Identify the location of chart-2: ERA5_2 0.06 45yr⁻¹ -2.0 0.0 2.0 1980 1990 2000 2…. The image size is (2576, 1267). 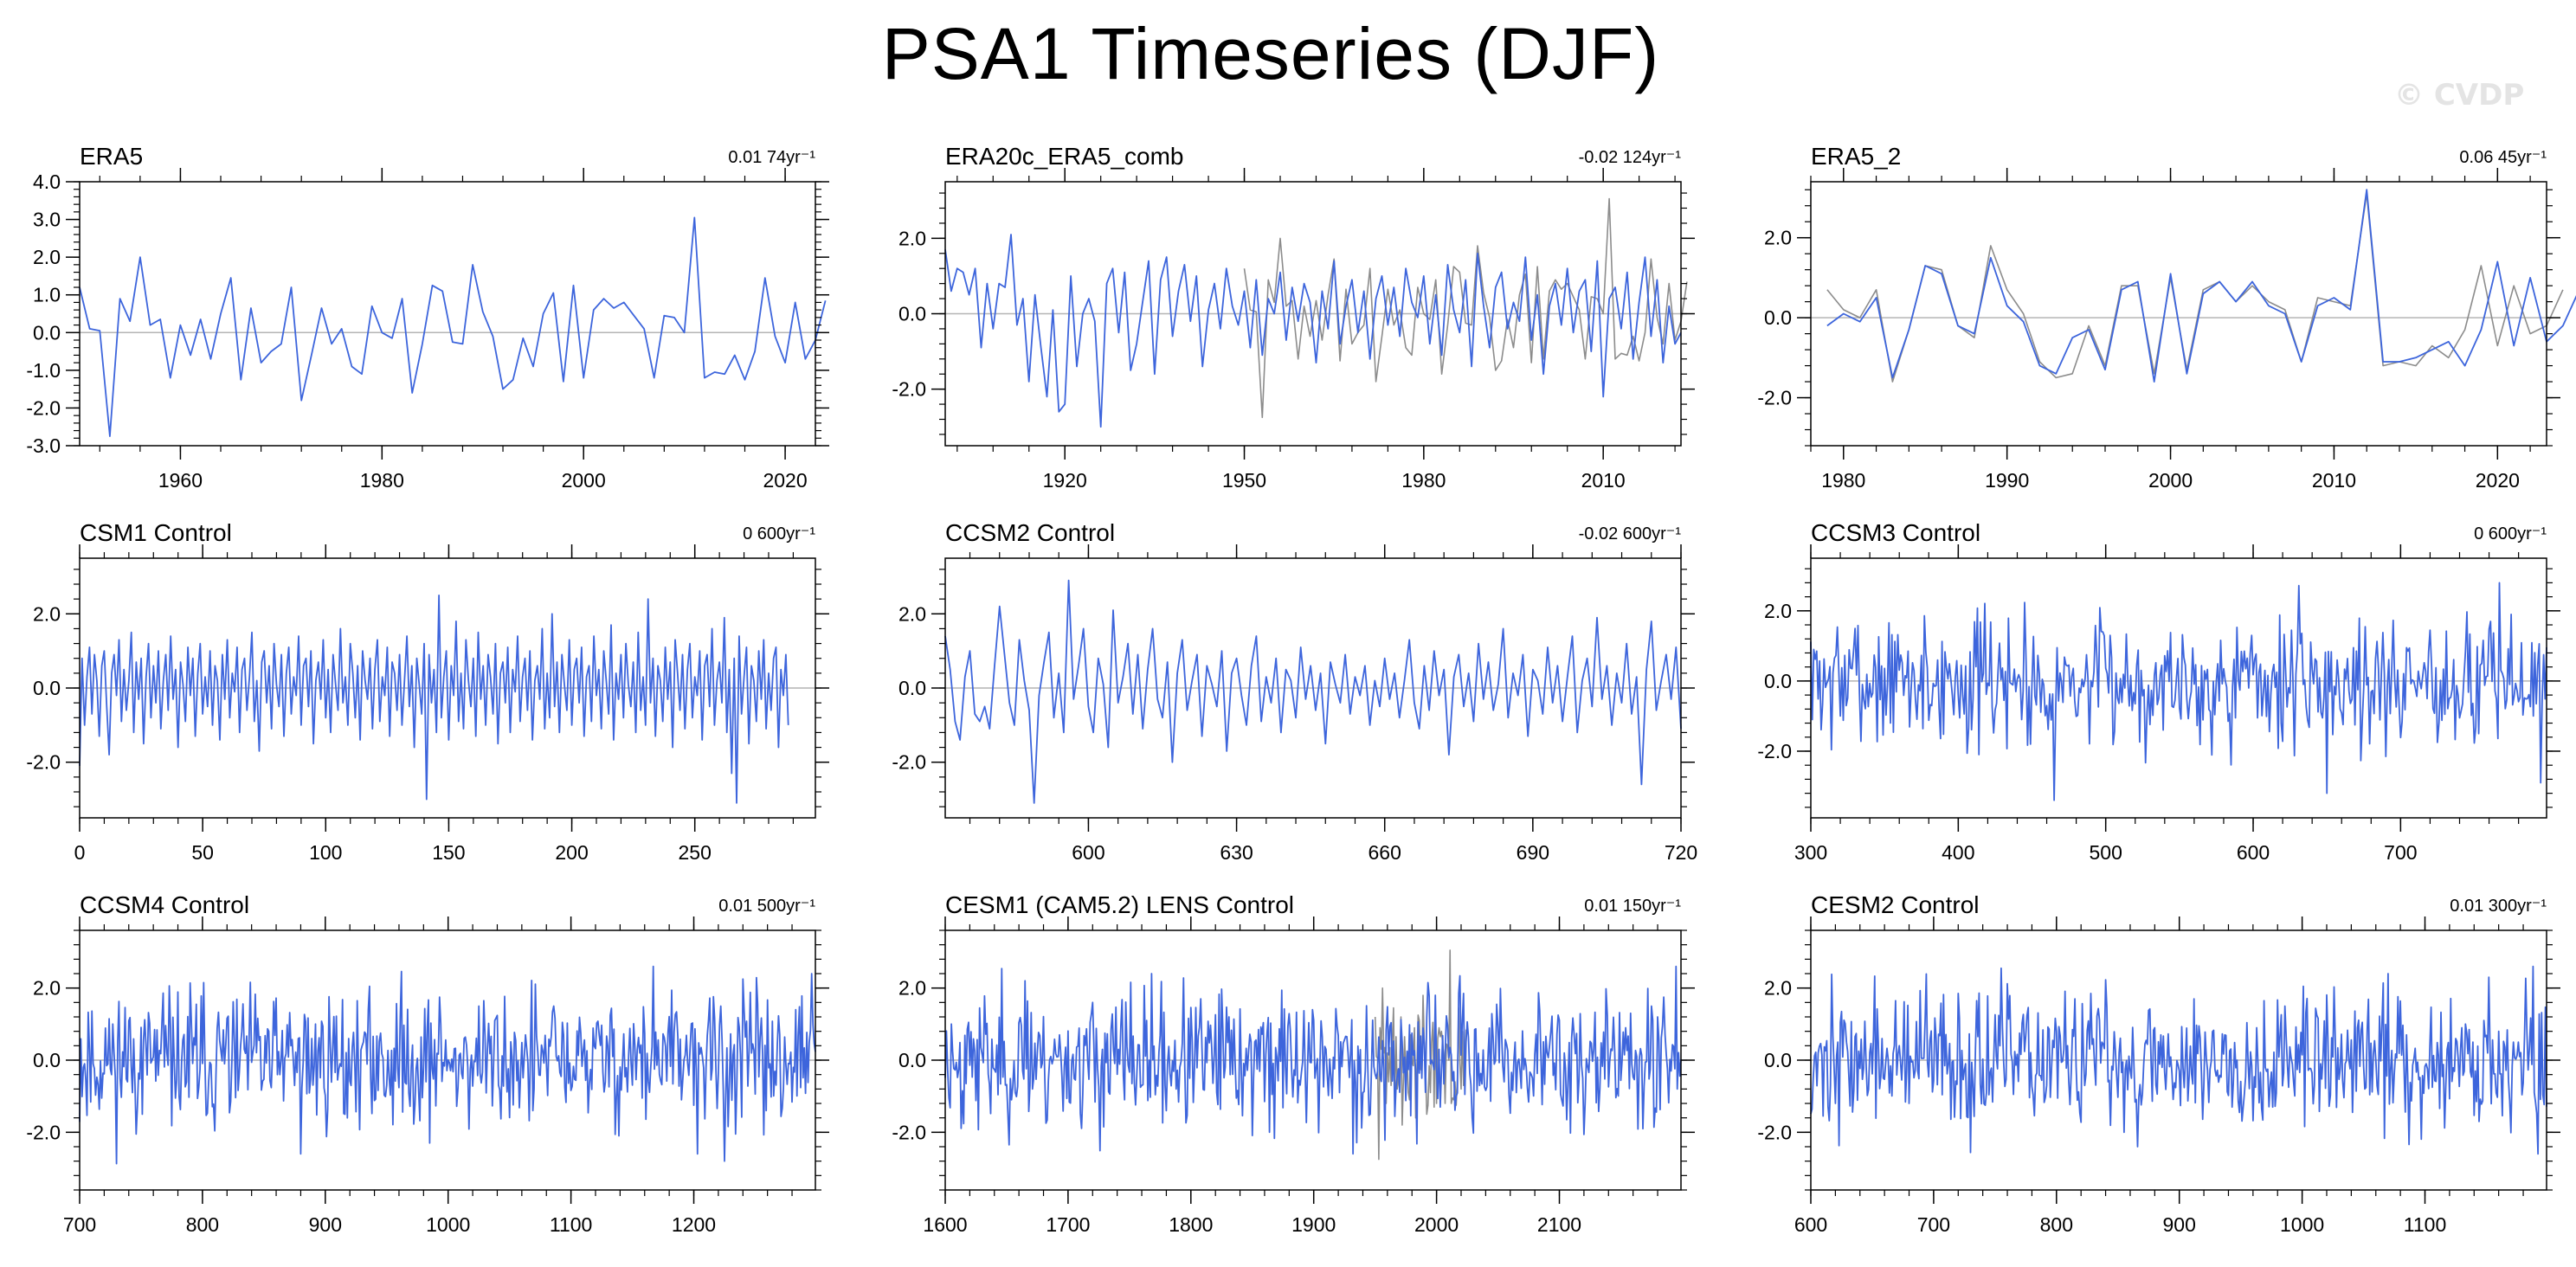
(2166, 317).